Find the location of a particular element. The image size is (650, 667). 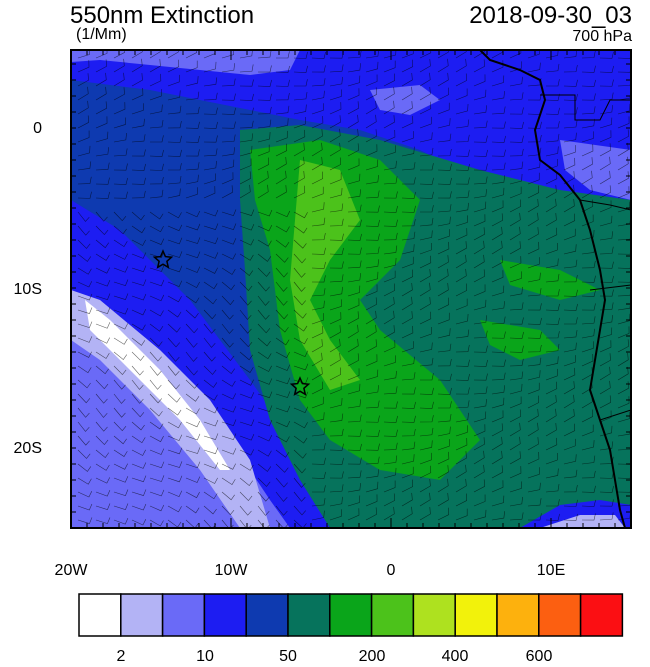

colorbar-label-2: 2 is located at coordinates (121, 656).